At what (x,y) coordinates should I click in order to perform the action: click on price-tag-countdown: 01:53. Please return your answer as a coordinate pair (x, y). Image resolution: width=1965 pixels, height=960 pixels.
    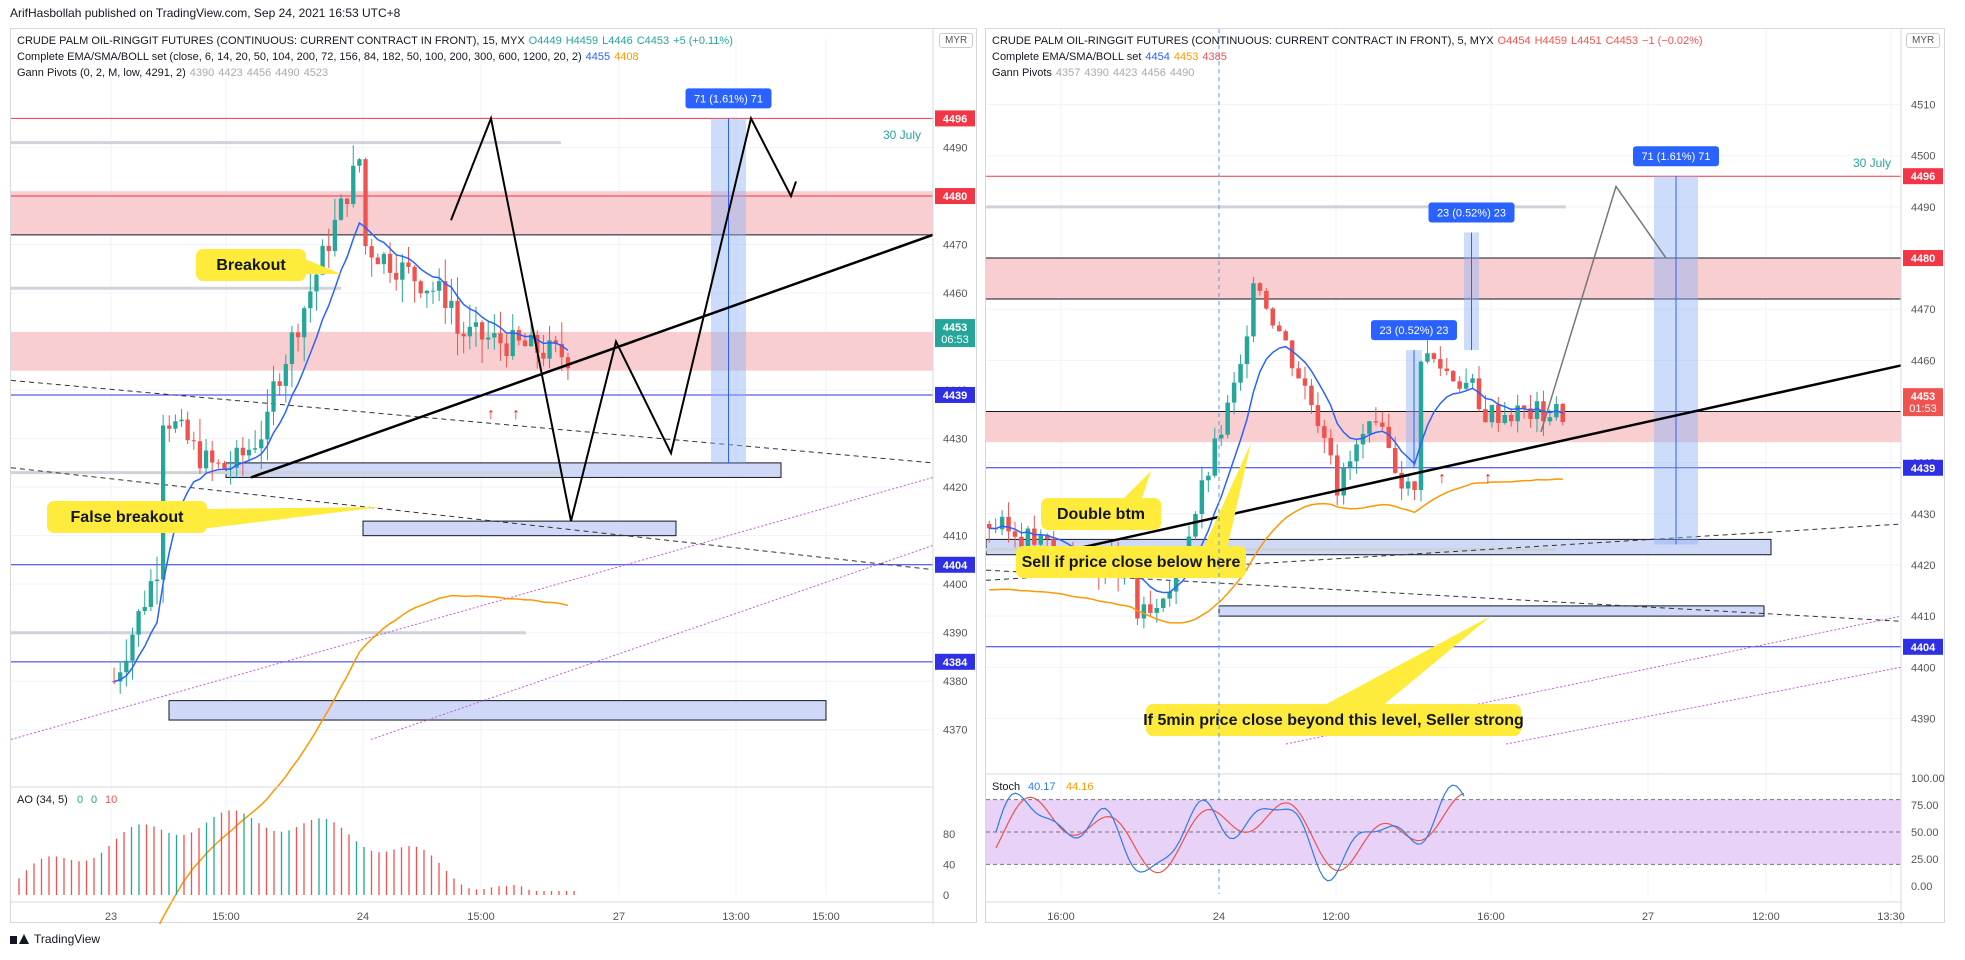
    Looking at the image, I should click on (1923, 409).